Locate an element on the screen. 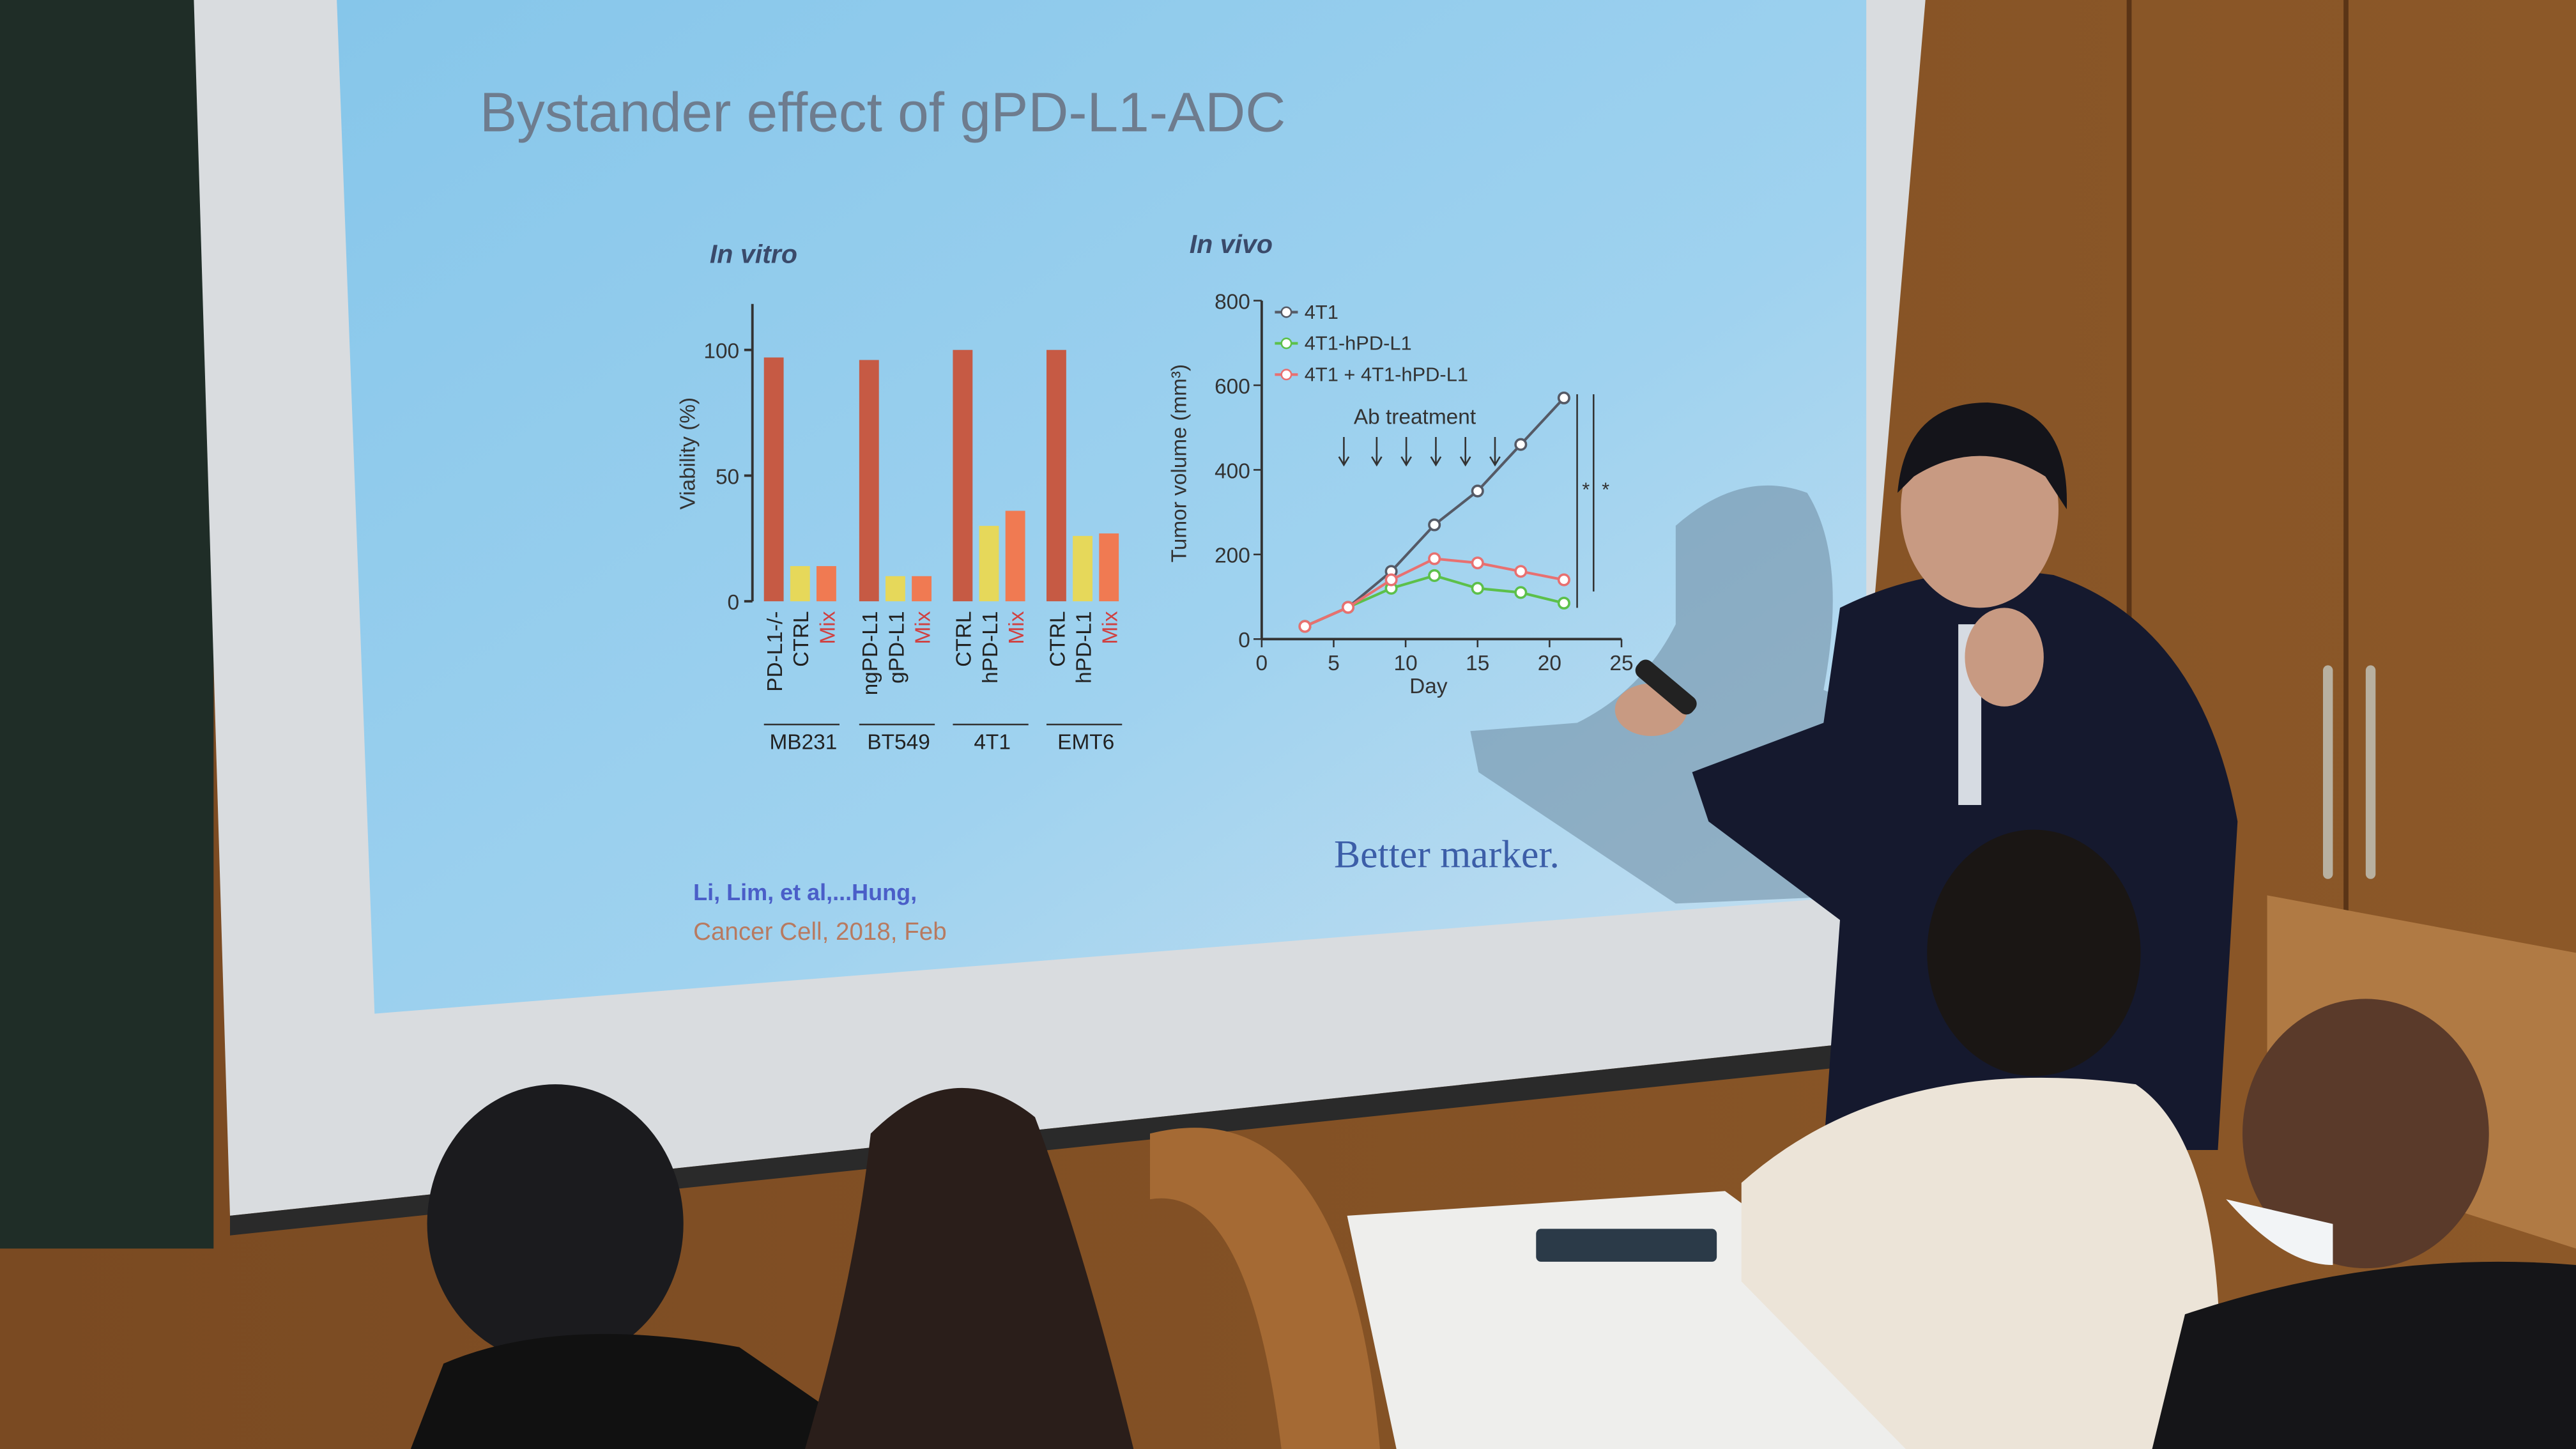 This screenshot has width=2576, height=1449. x-tick-label: 25 is located at coordinates (1621, 663).